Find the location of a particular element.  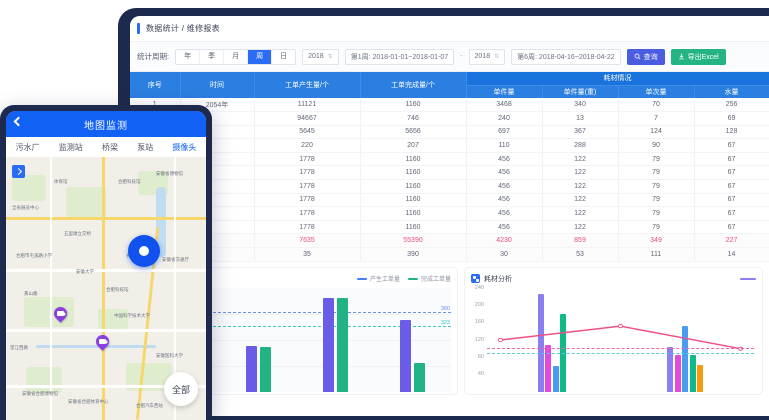

period-option-day: 日 is located at coordinates (284, 56).